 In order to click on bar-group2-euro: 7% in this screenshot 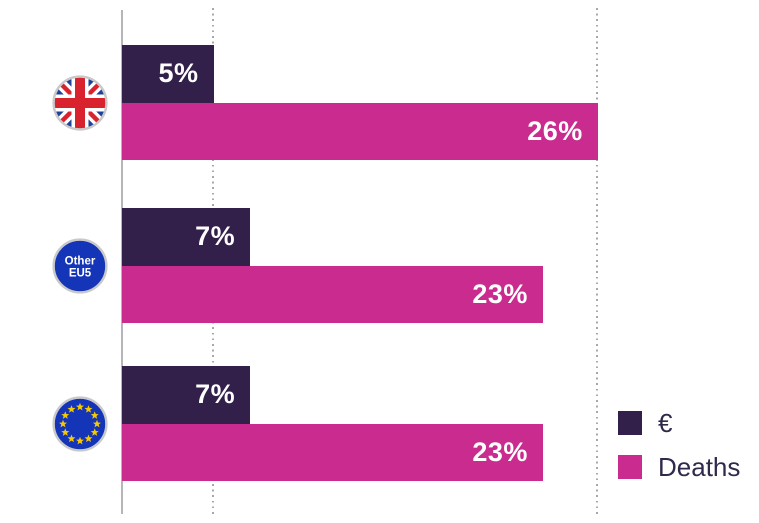, I will do `click(186, 237)`.